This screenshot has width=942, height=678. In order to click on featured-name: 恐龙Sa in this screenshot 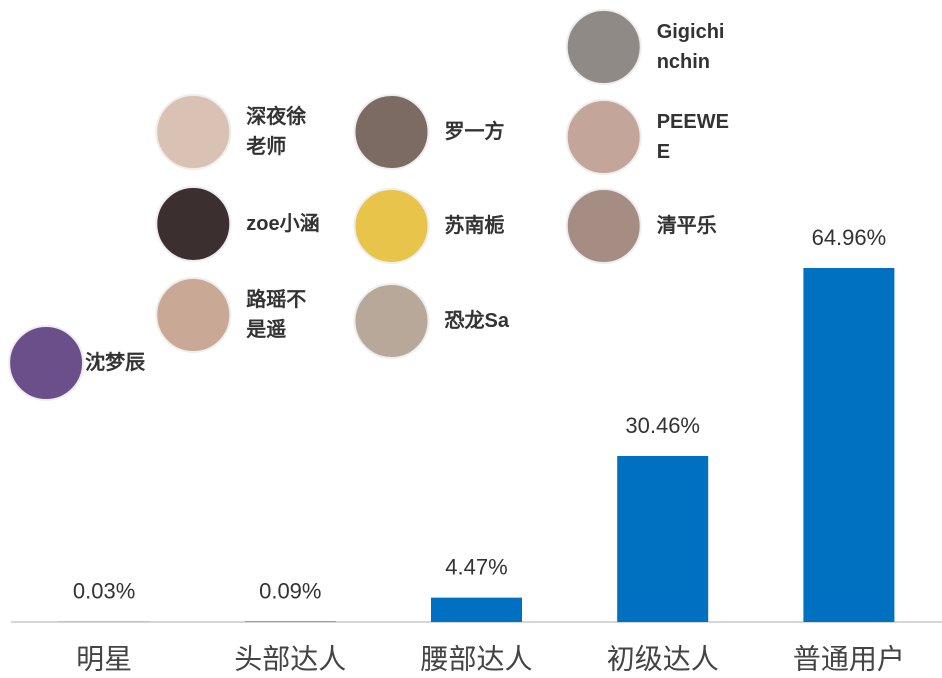, I will do `click(476, 321)`.